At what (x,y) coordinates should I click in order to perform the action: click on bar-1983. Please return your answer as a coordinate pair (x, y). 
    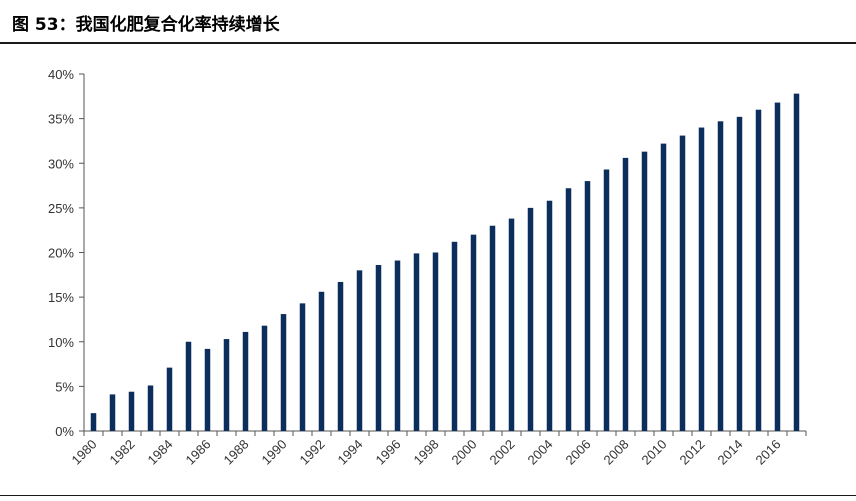
    Looking at the image, I should click on (150, 408).